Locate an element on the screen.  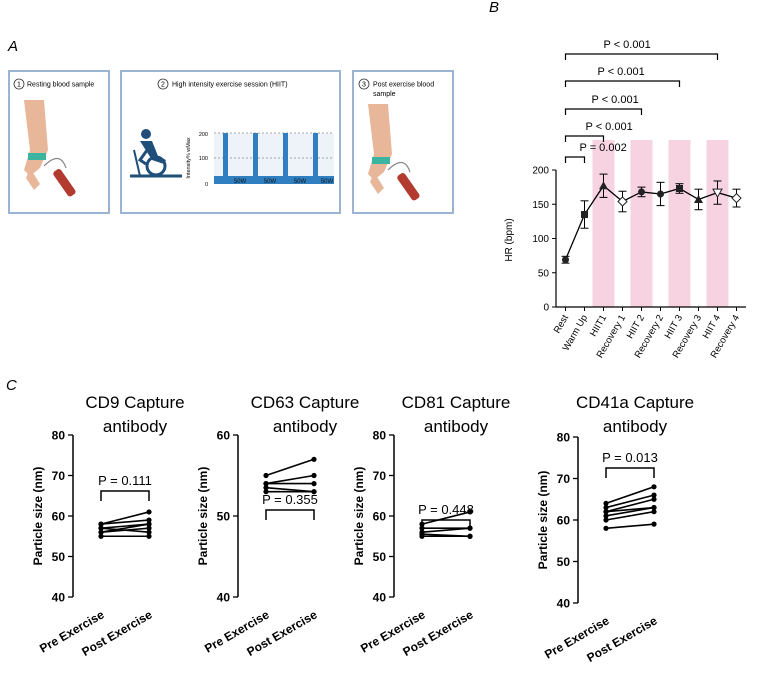
x-tick-label: Rest is located at coordinates (561, 324).